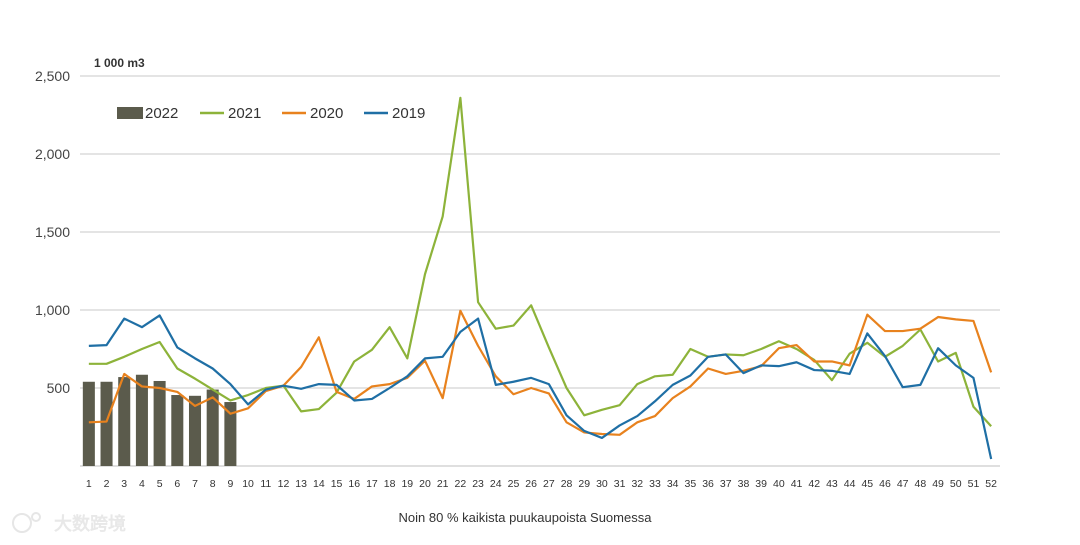 Image resolution: width=1080 pixels, height=545 pixels. Describe the element at coordinates (637, 484) in the screenshot. I see `x-tick-label: 32` at that location.